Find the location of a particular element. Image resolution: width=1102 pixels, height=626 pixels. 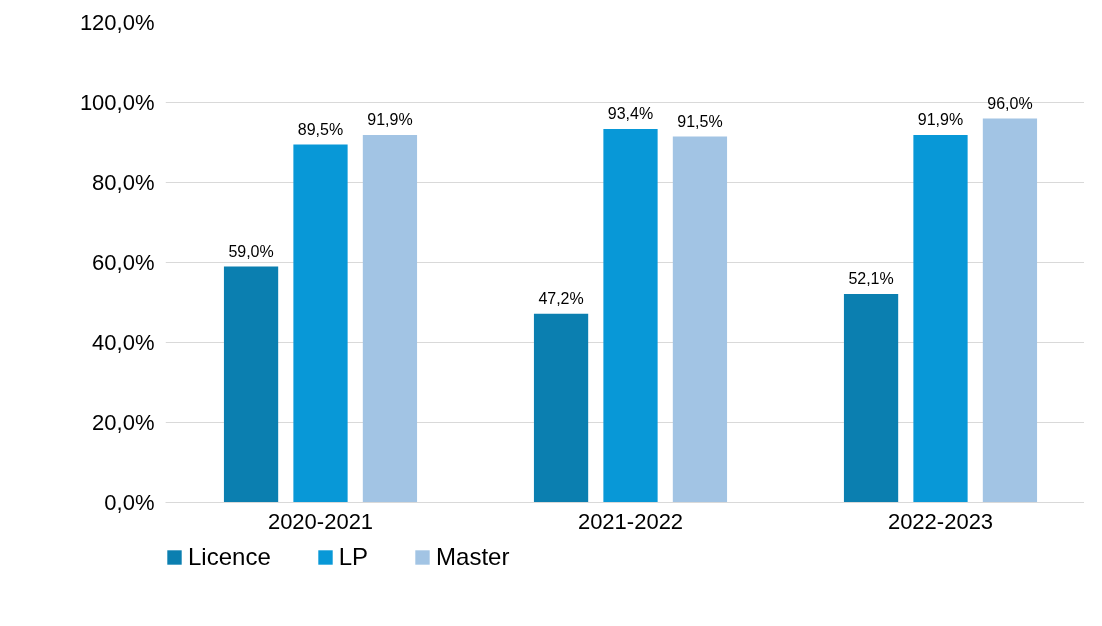

y-tick-label: 80,0% is located at coordinates (123, 182).